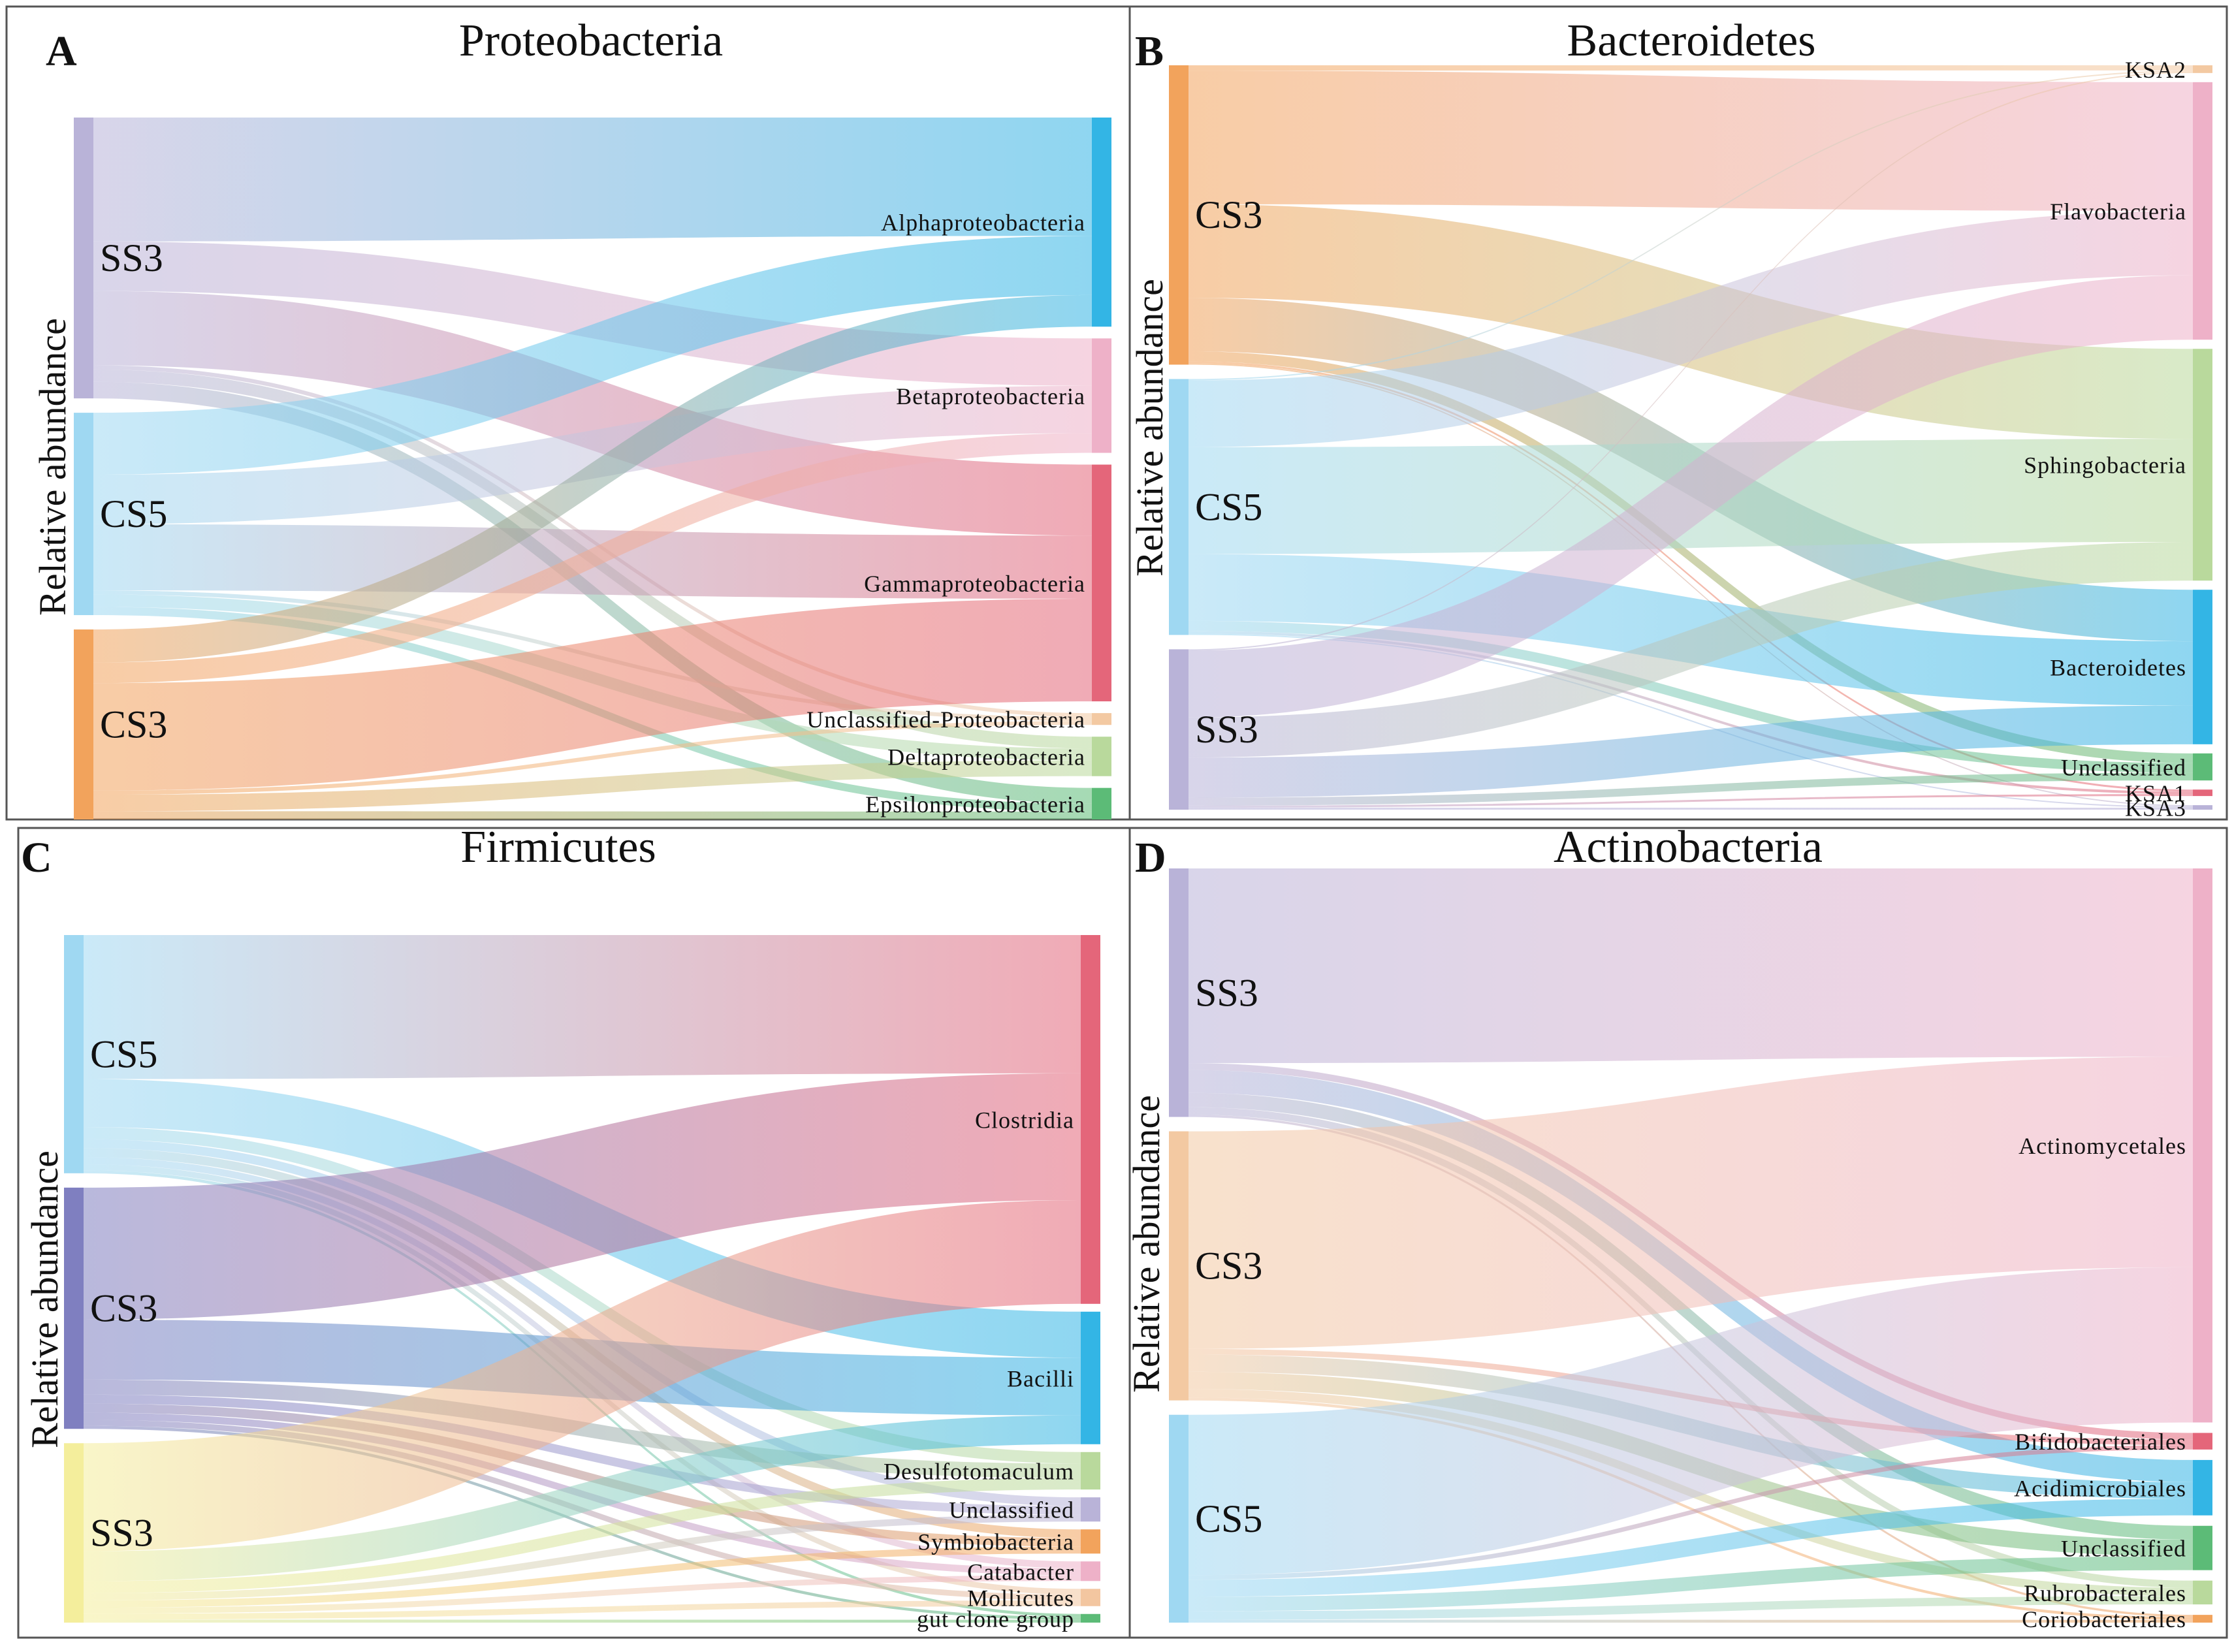 The image size is (2234, 1652). What do you see at coordinates (591, 41) in the screenshot?
I see `panel-title: Proteobacteria` at bounding box center [591, 41].